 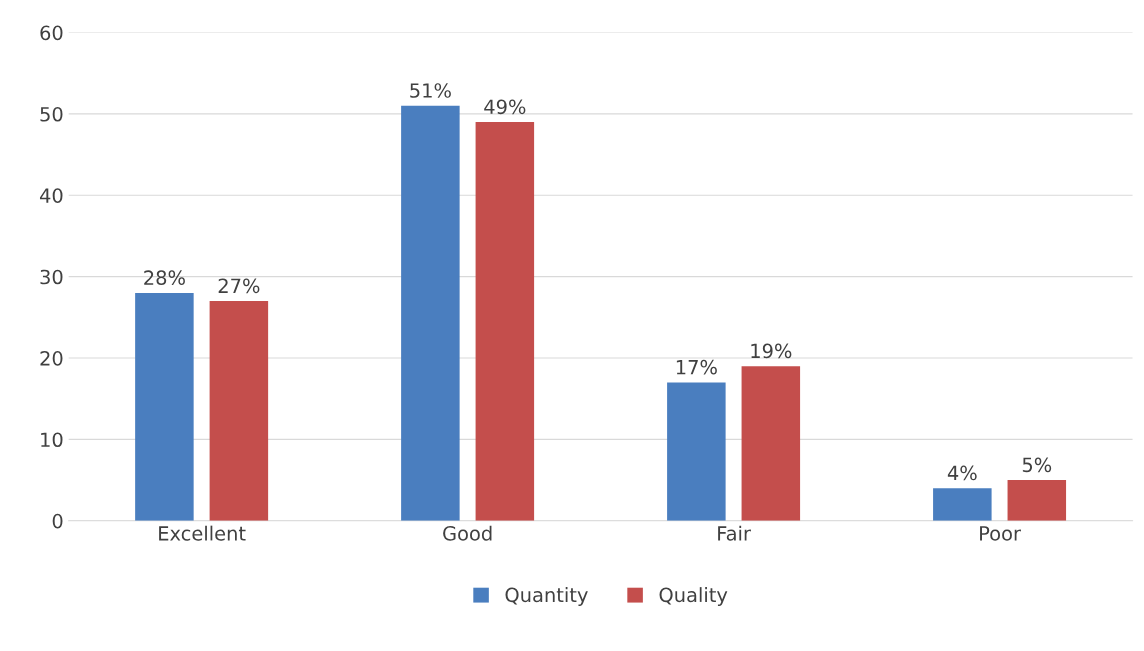 What do you see at coordinates (467, 533) in the screenshot?
I see `x-tick-label: Good` at bounding box center [467, 533].